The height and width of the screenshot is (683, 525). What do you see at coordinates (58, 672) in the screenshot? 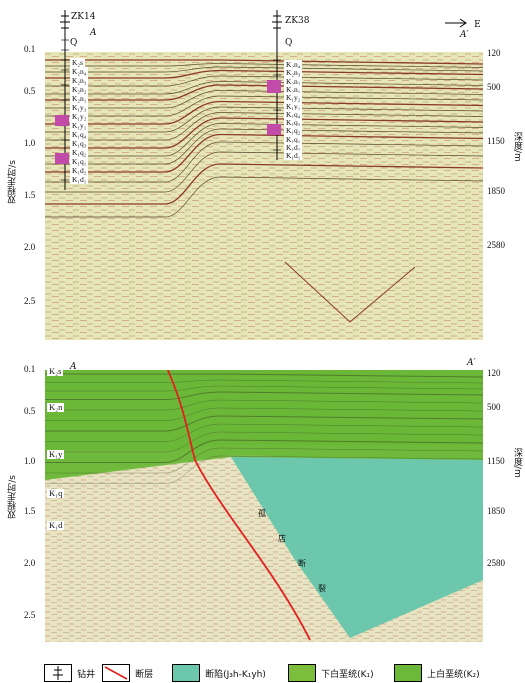
I see `drill-rig-icon` at bounding box center [58, 672].